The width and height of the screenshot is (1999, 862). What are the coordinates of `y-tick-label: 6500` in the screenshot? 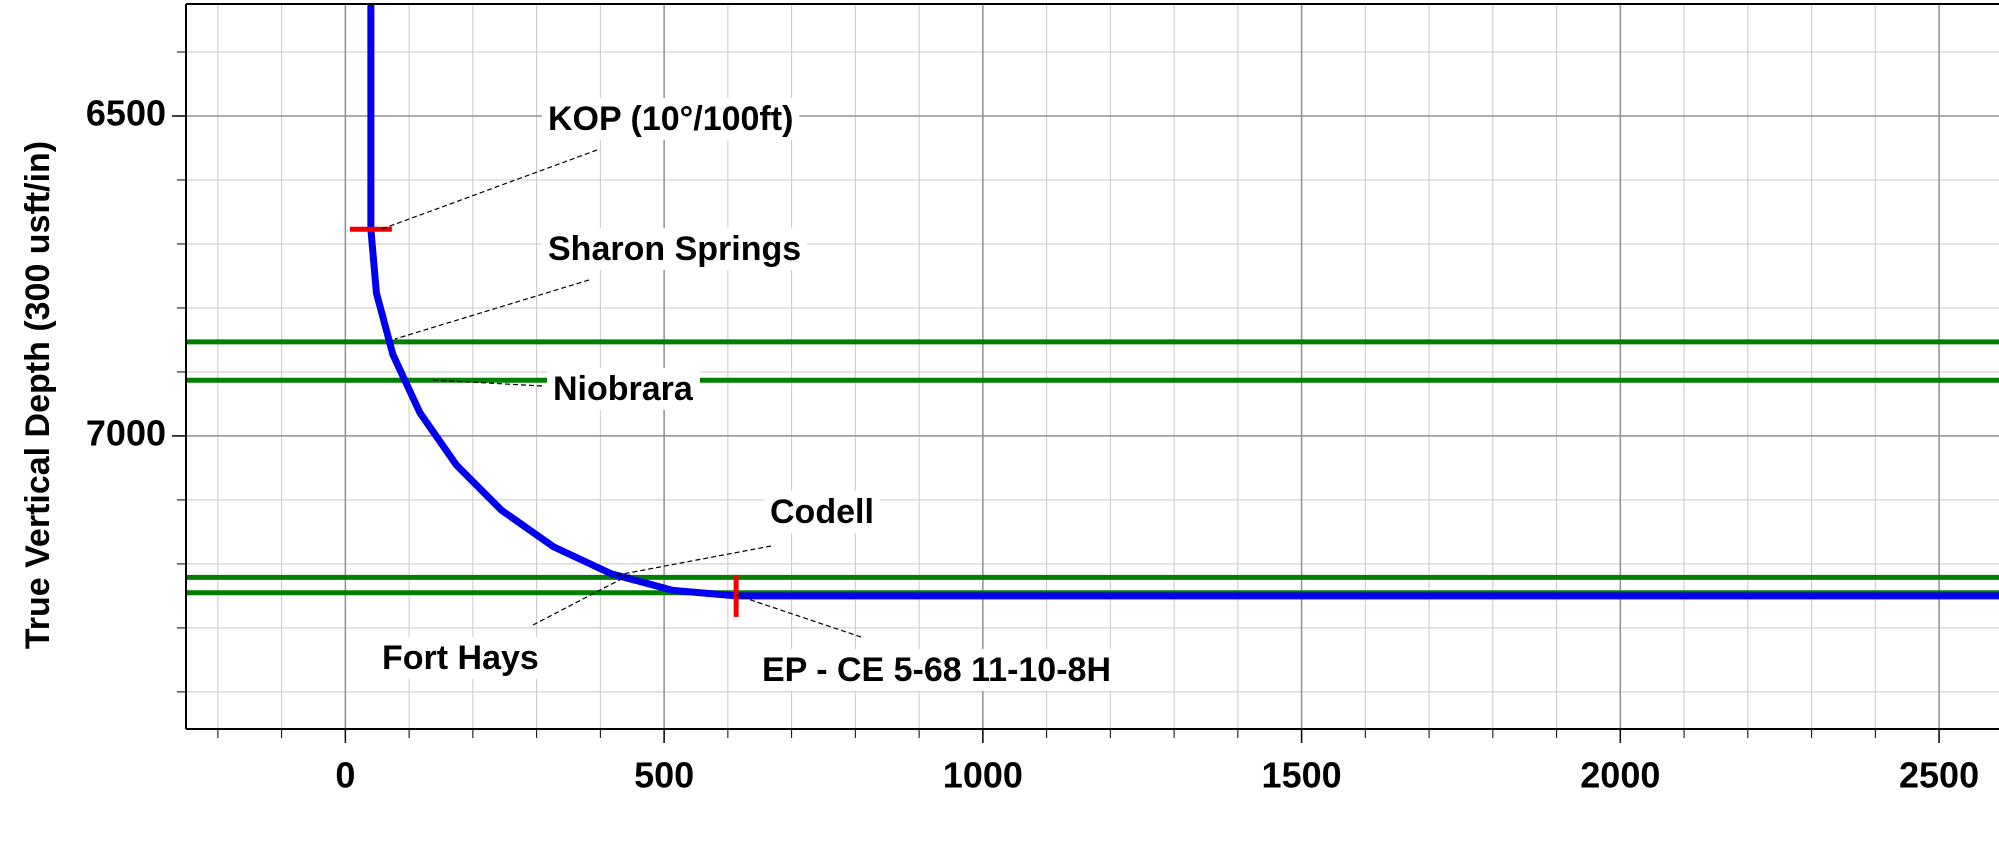 It's located at (126, 112).